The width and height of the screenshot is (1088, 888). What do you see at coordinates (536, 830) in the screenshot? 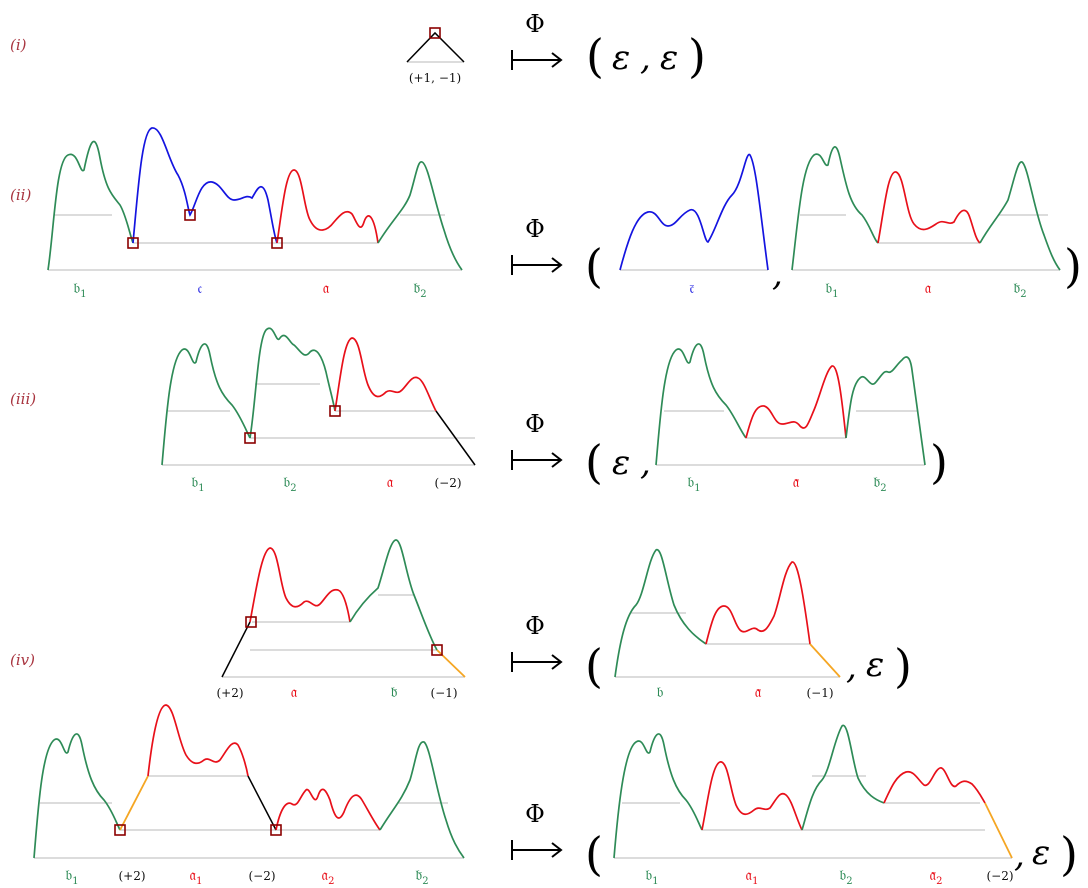
I see `row5-phi-arrow: Φ` at bounding box center [536, 830].